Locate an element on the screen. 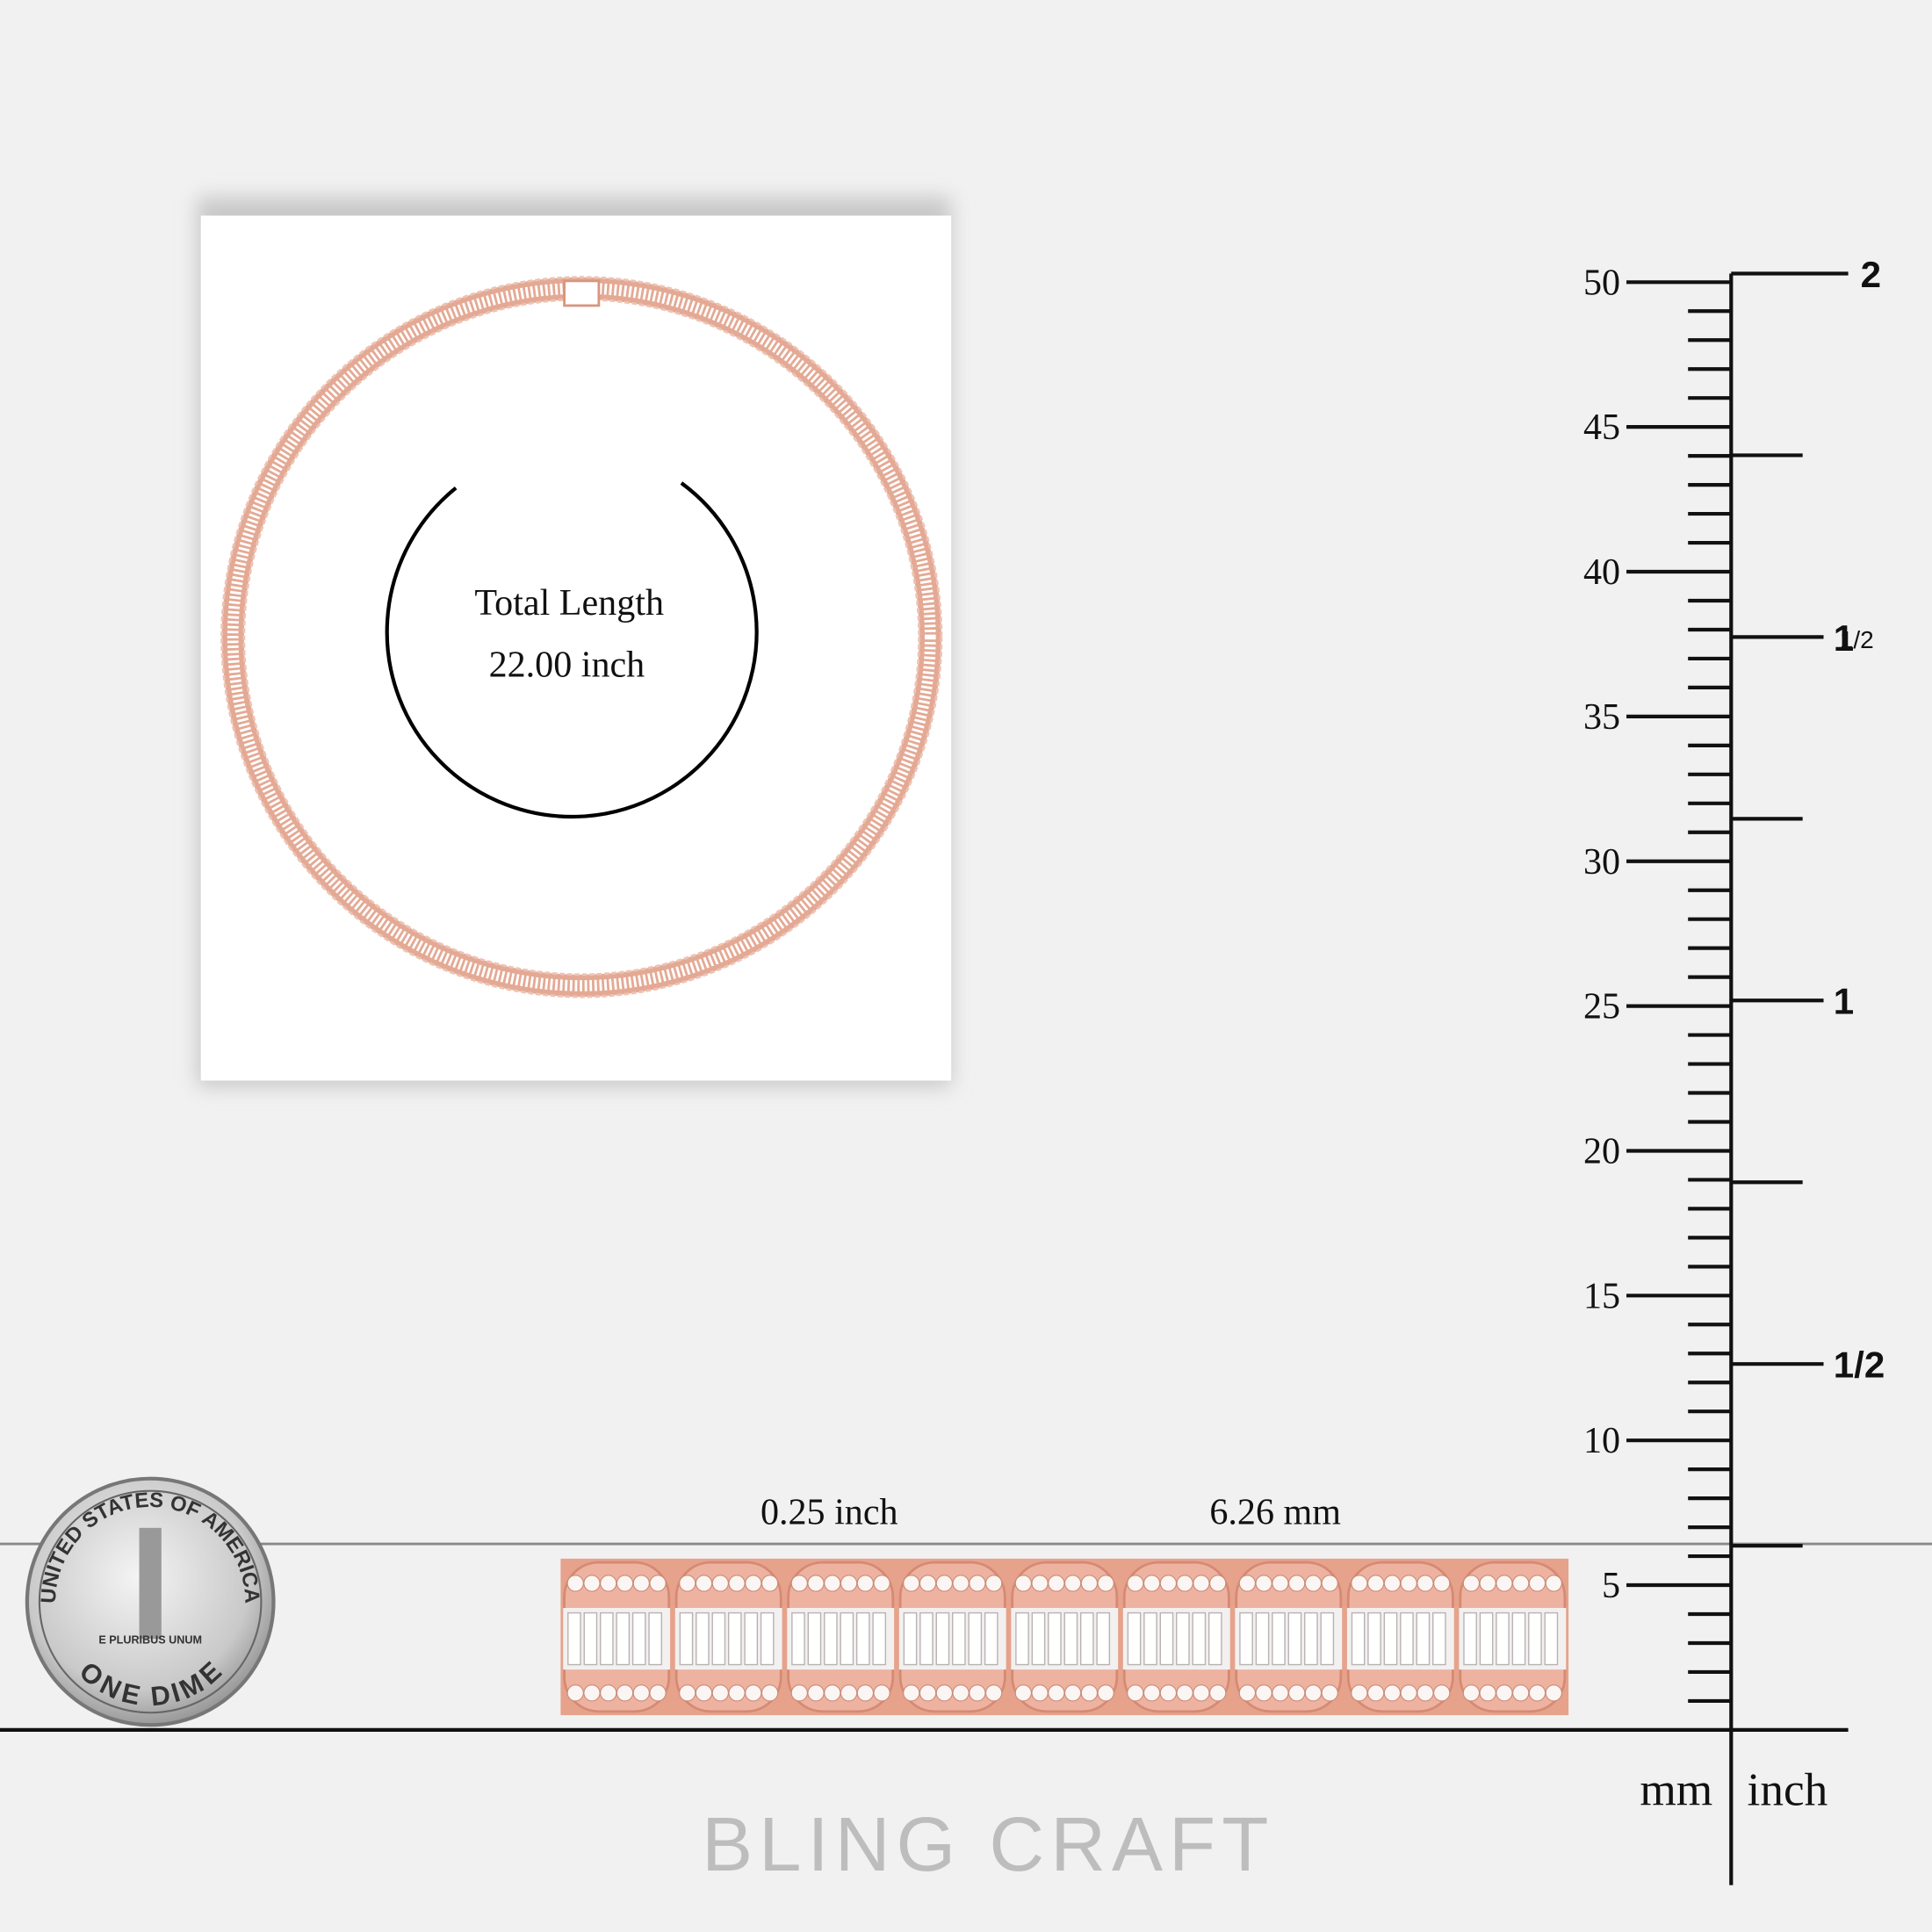 The height and width of the screenshot is (1932, 1932). inch-label: 2 is located at coordinates (1871, 274).